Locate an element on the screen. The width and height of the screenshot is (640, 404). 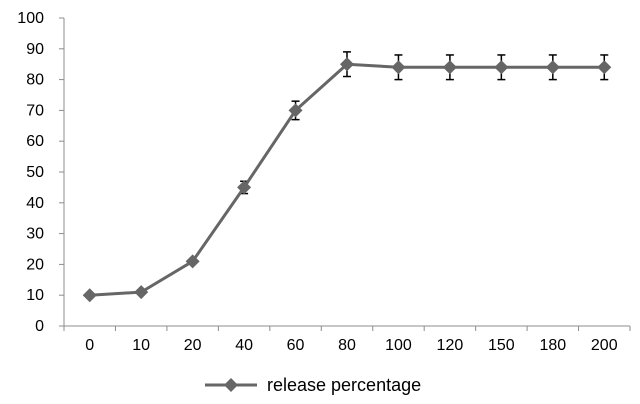
y-tick-label: 40 is located at coordinates (35, 203).